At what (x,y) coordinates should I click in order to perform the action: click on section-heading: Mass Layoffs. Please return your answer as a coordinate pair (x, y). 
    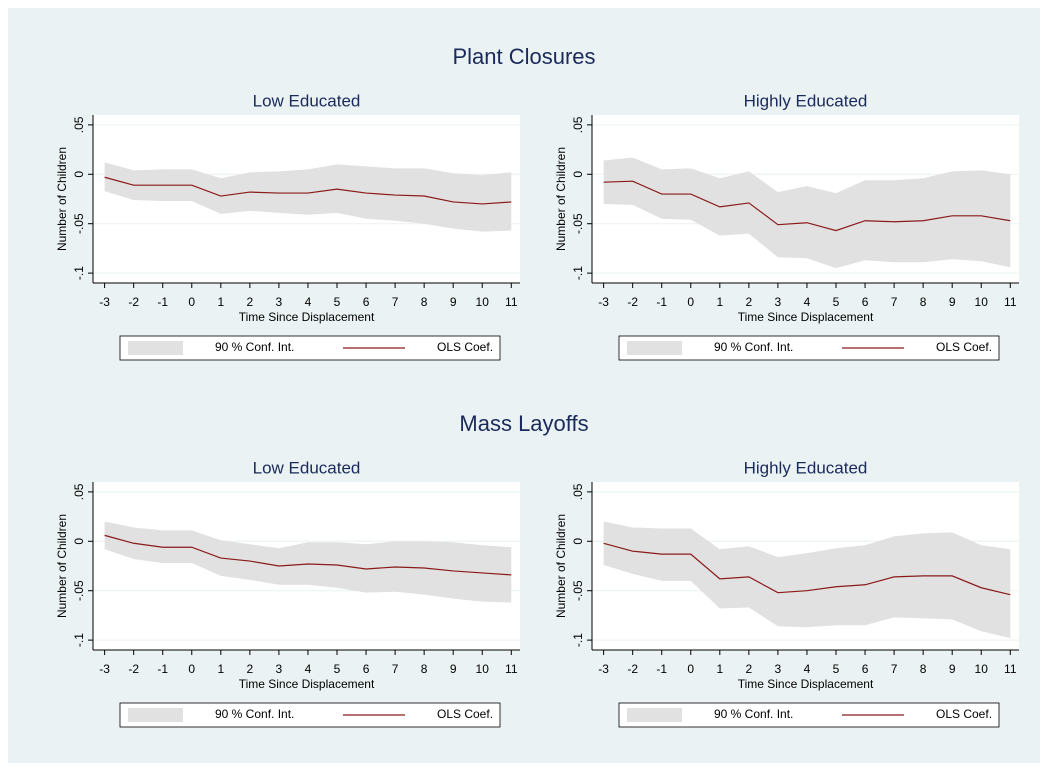
    Looking at the image, I should click on (523, 423).